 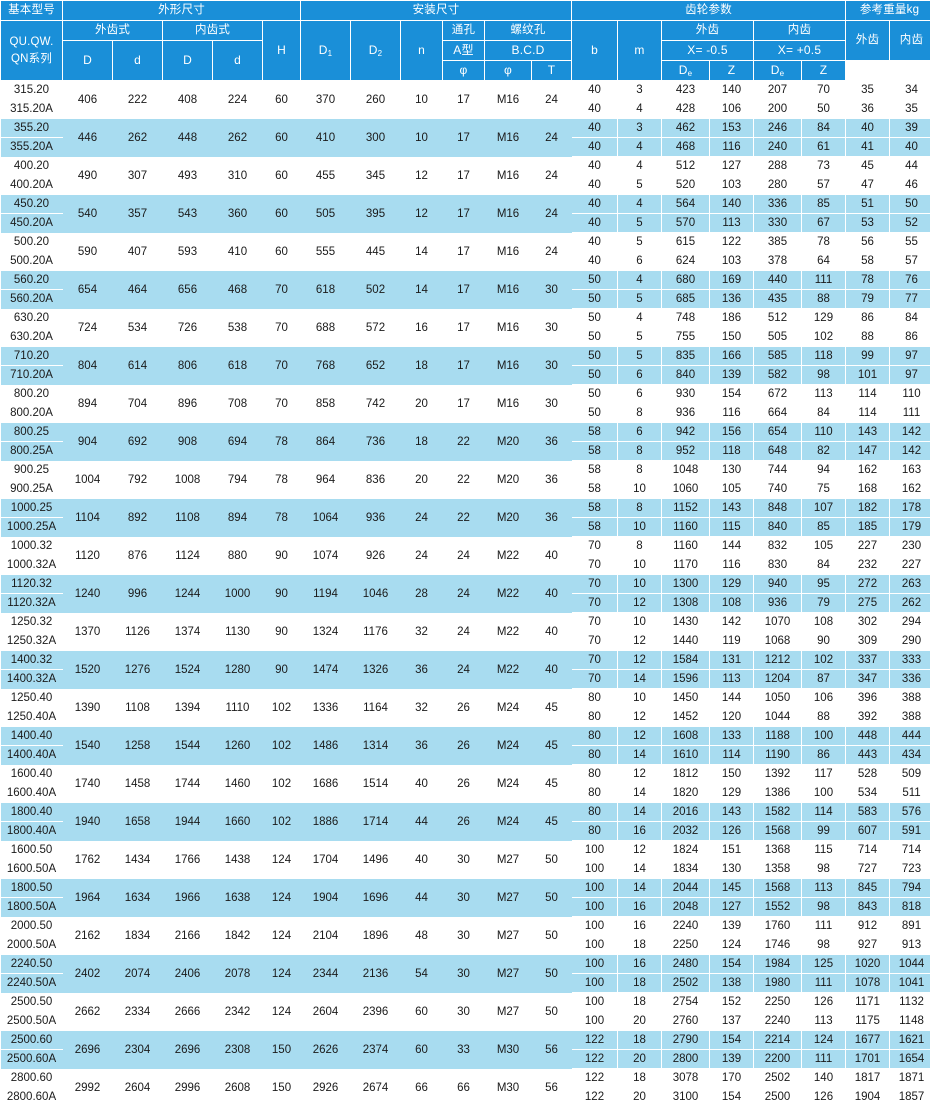 What do you see at coordinates (640, 470) in the screenshot?
I see `cell-m: 8` at bounding box center [640, 470].